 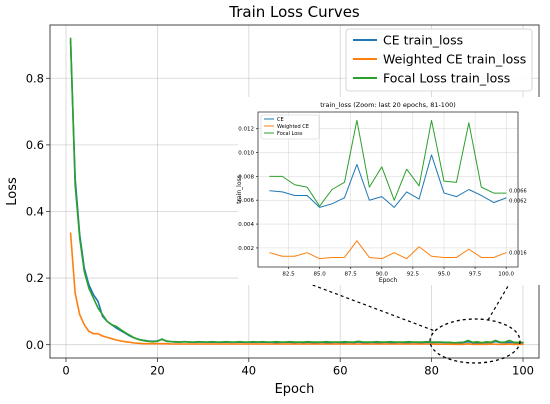 What do you see at coordinates (431, 371) in the screenshot?
I see `main-x-tick-label: 80` at bounding box center [431, 371].